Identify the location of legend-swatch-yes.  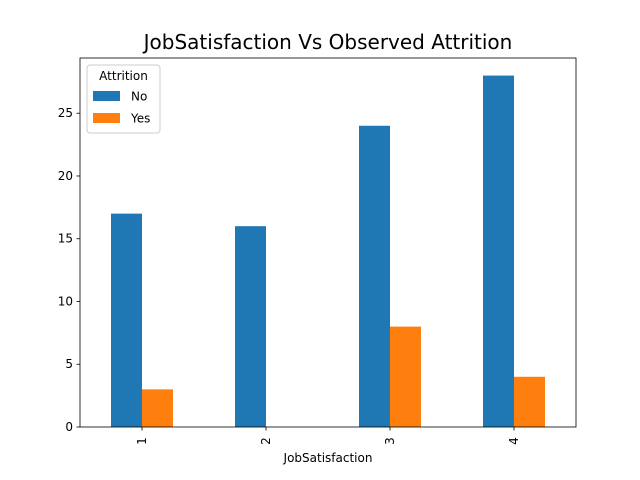
(106, 118).